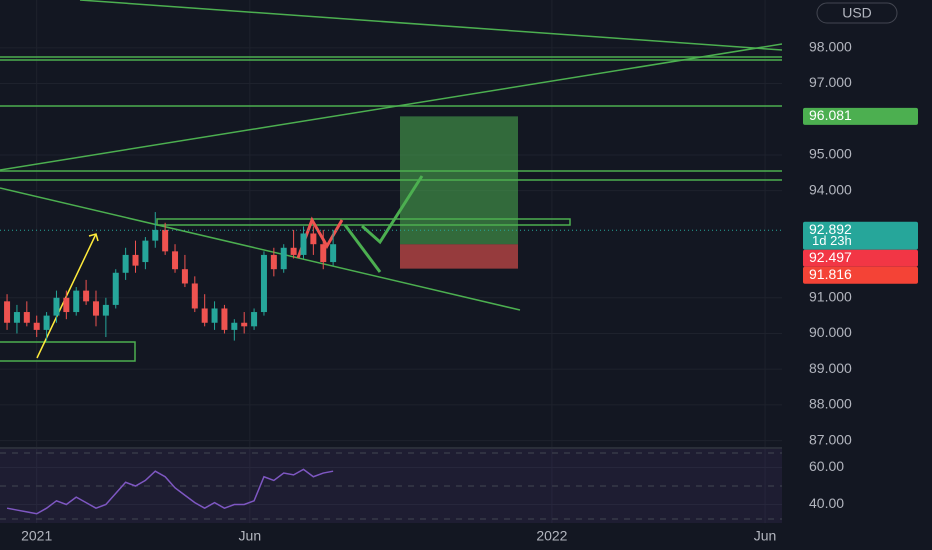  I want to click on price-label: 92.892, so click(830, 229).